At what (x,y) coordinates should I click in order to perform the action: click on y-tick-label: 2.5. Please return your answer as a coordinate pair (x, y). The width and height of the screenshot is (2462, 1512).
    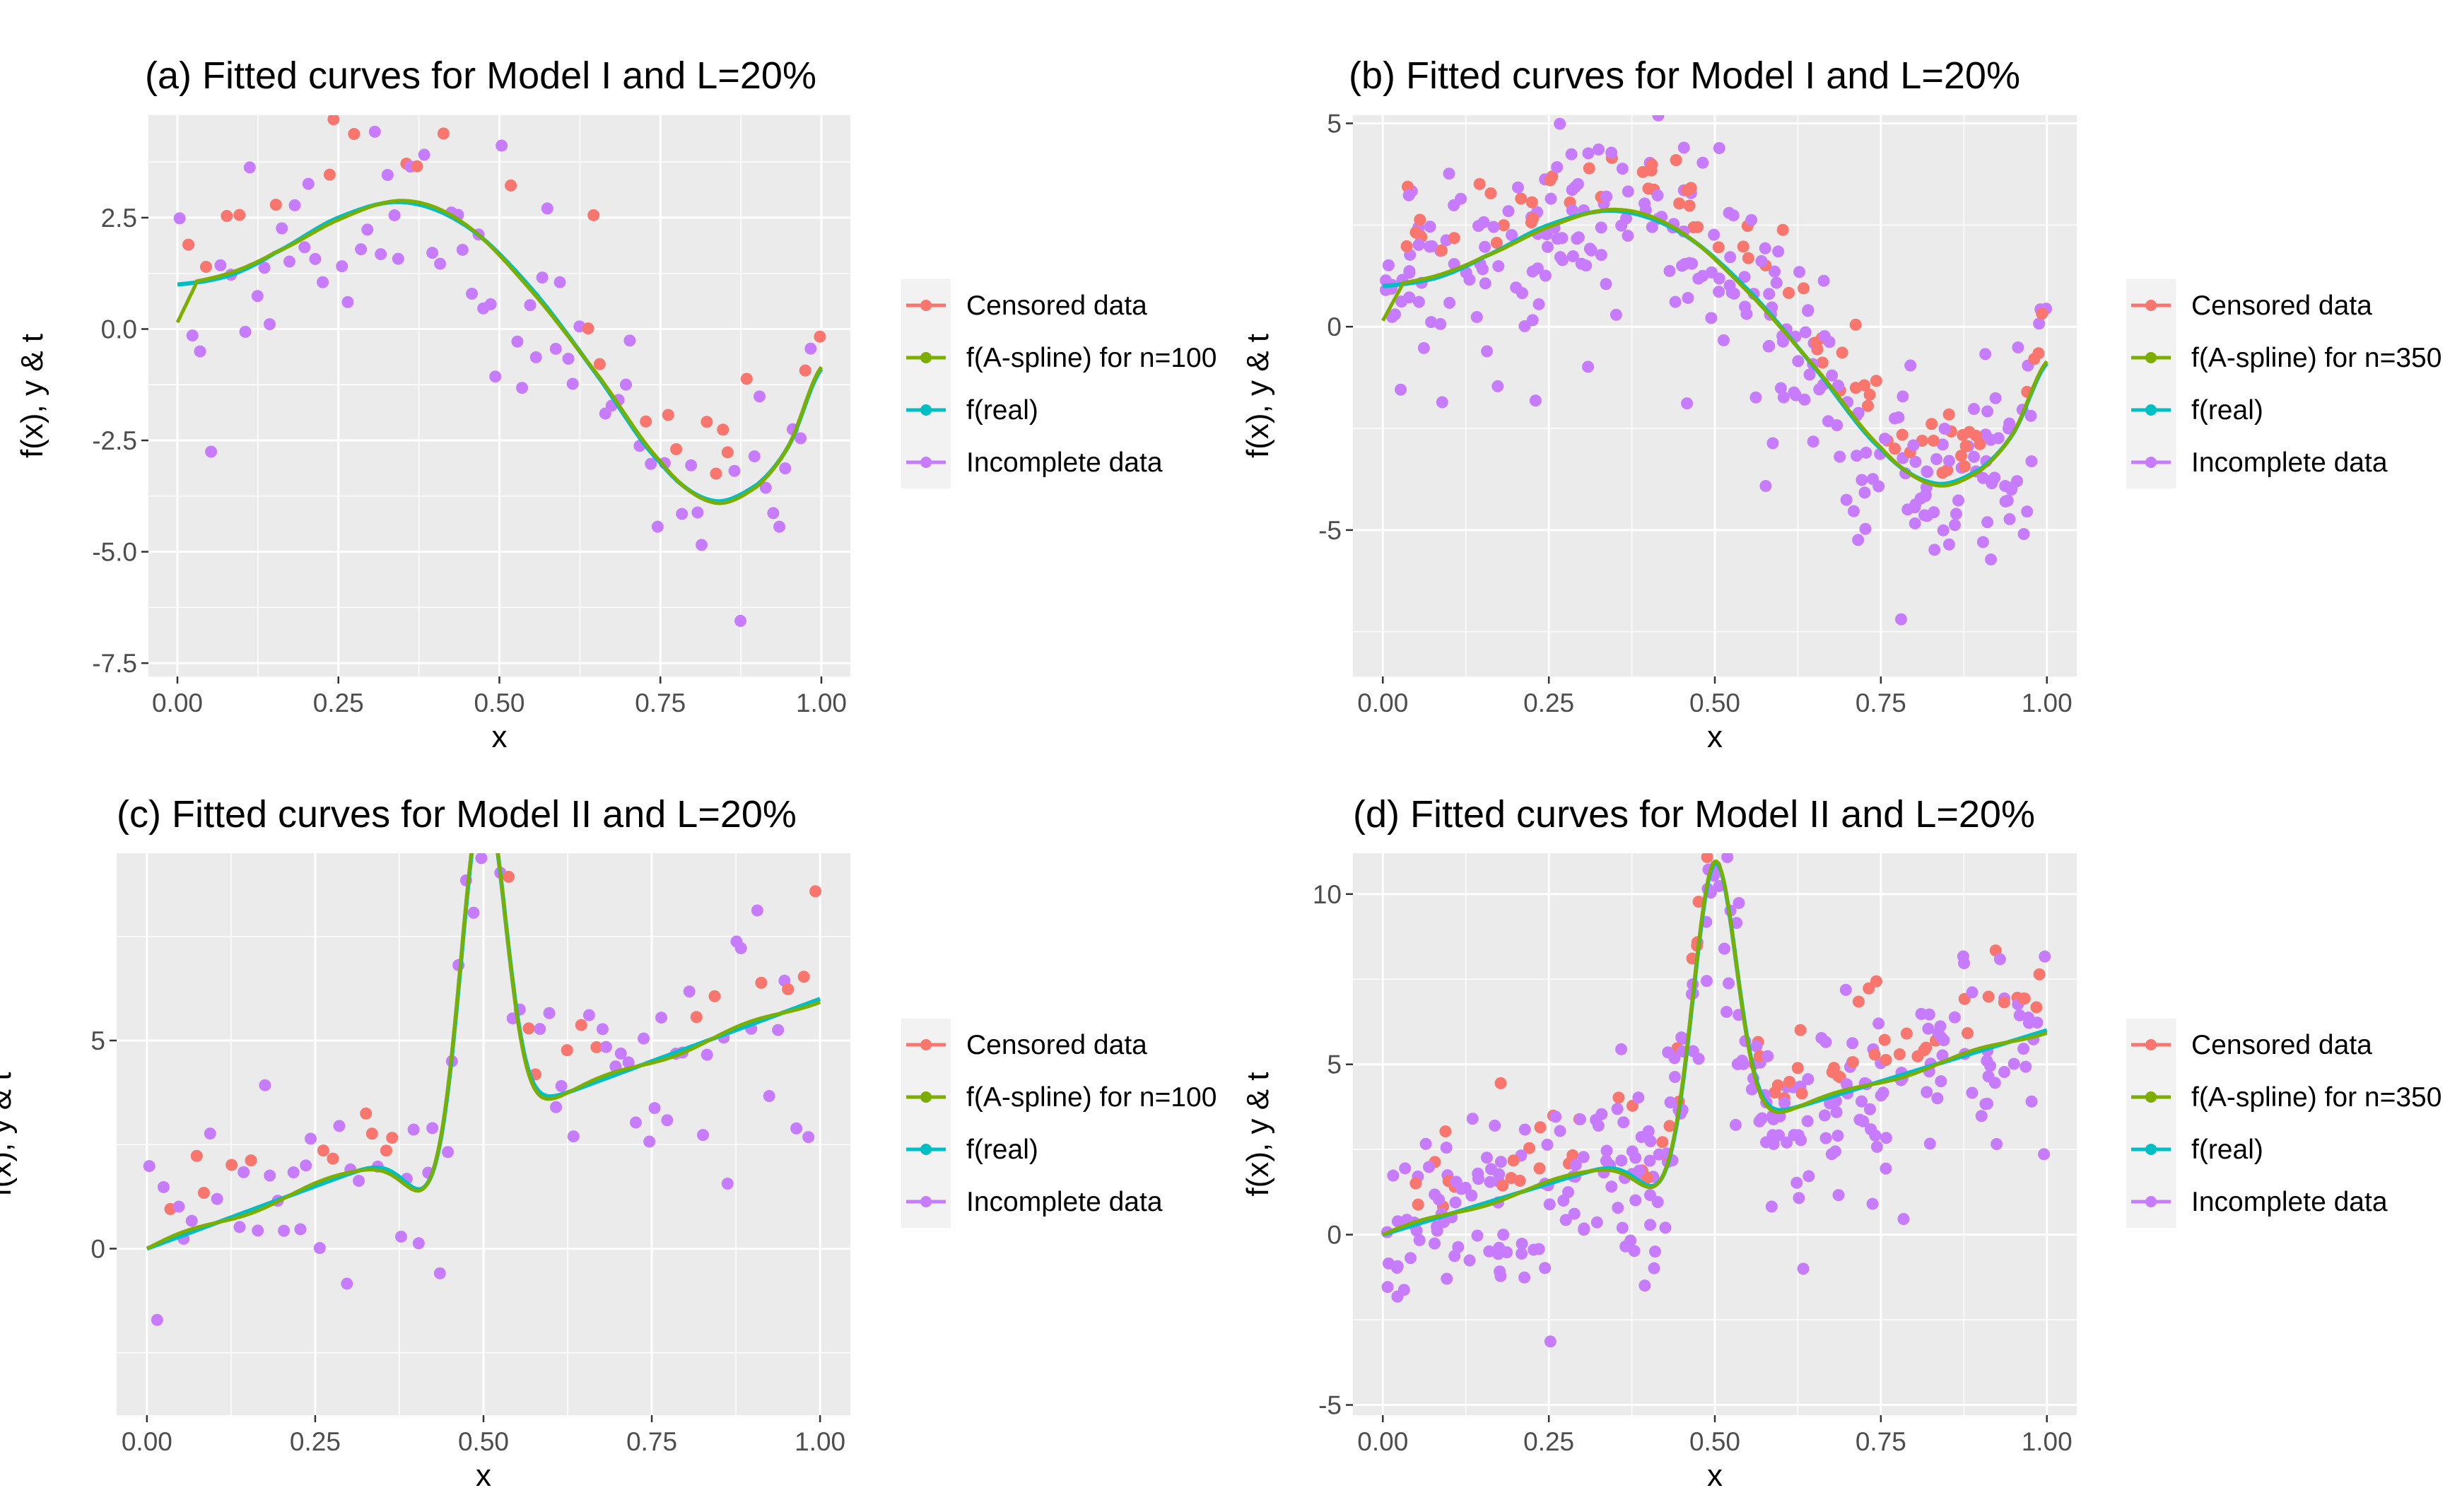
    Looking at the image, I should click on (119, 218).